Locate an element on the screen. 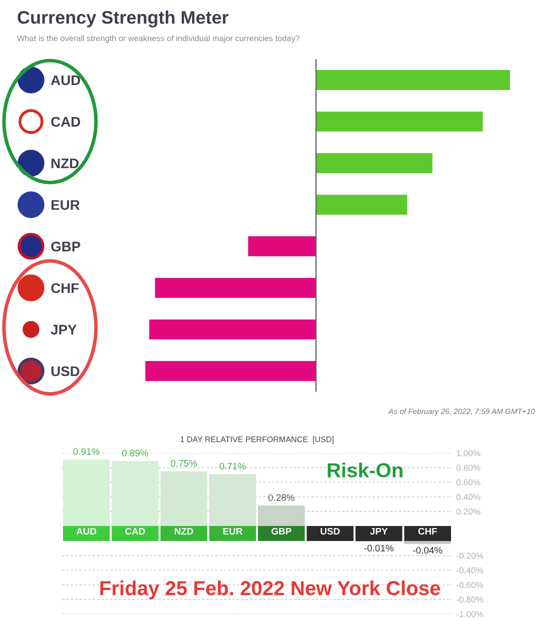 The width and height of the screenshot is (543, 625). y-tick-label: CAD is located at coordinates (65, 121).